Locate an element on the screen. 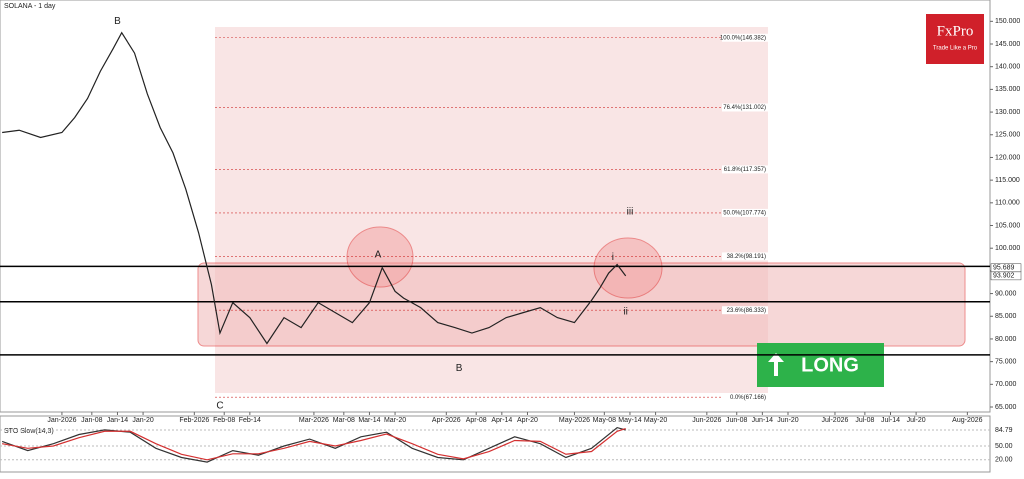 The width and height of the screenshot is (1024, 479). x-tick-label: Jun-20 is located at coordinates (788, 420).